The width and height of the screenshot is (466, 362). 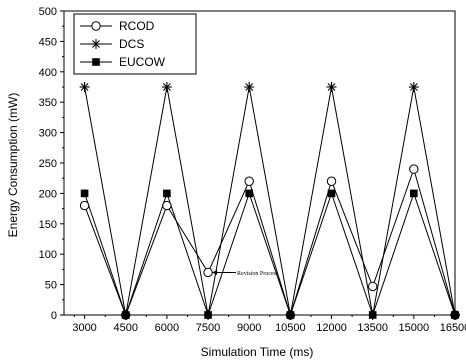 I want to click on legend-item-eucow: EUCOW, so click(x=123, y=62).